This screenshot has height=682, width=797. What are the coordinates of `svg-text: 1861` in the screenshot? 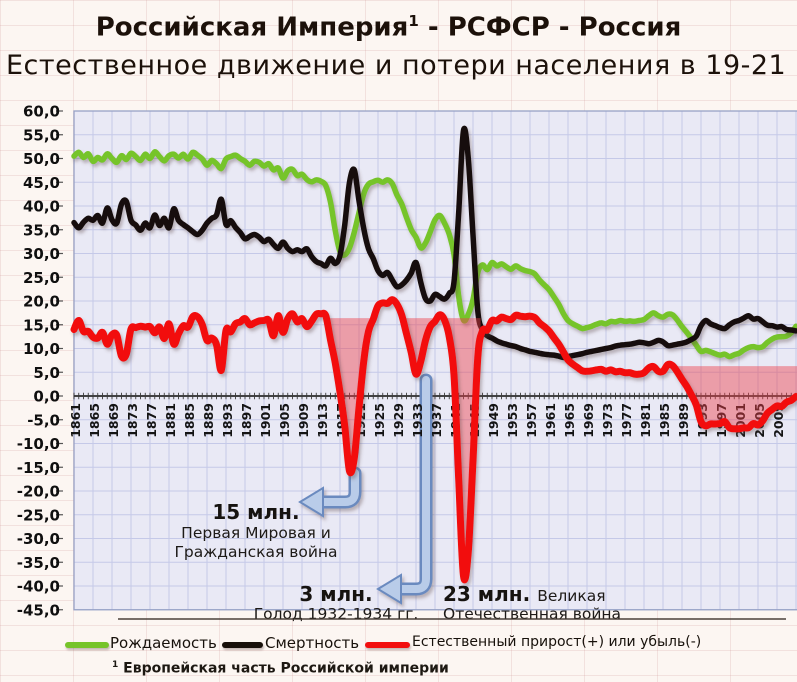 It's located at (75, 420).